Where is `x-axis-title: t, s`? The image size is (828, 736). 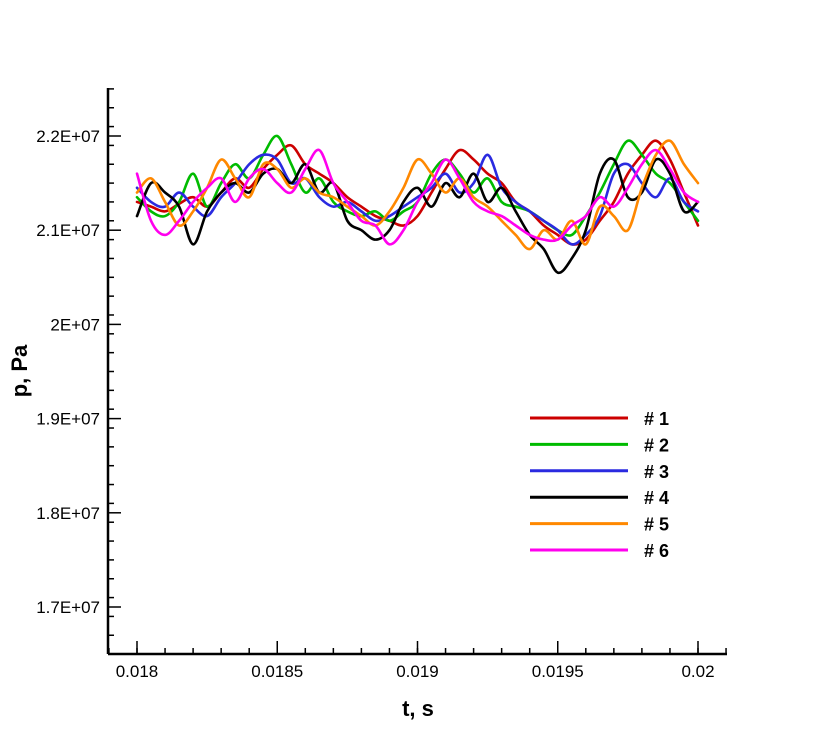 x-axis-title: t, s is located at coordinates (418, 708).